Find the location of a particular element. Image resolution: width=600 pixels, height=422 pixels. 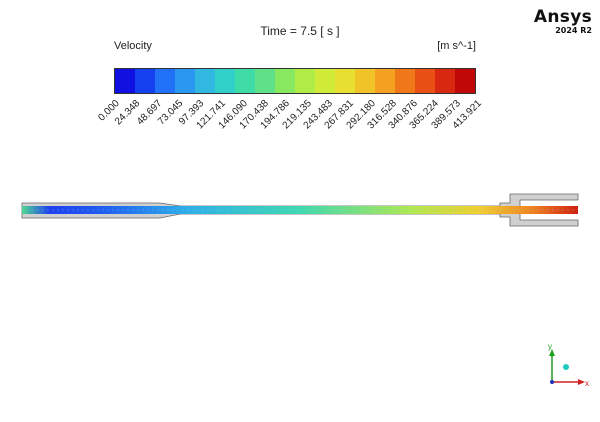

legend-units: [m s^-1] is located at coordinates (456, 46).